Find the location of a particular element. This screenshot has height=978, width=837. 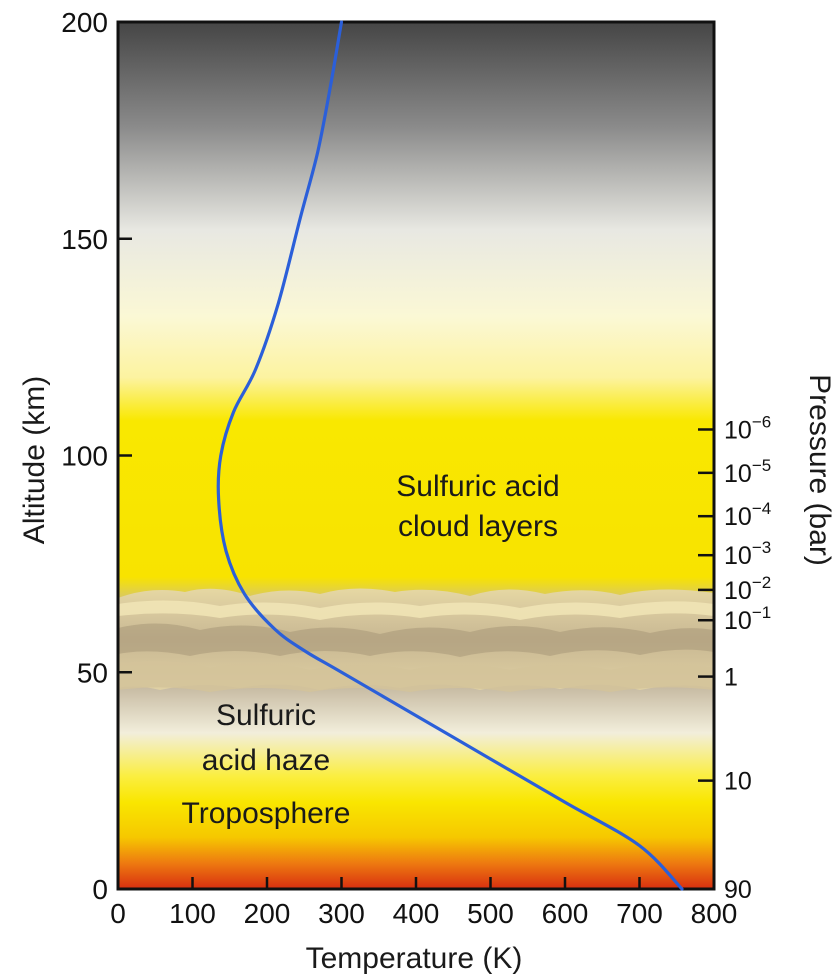

pressure-tick-label: 1 is located at coordinates (731, 678).